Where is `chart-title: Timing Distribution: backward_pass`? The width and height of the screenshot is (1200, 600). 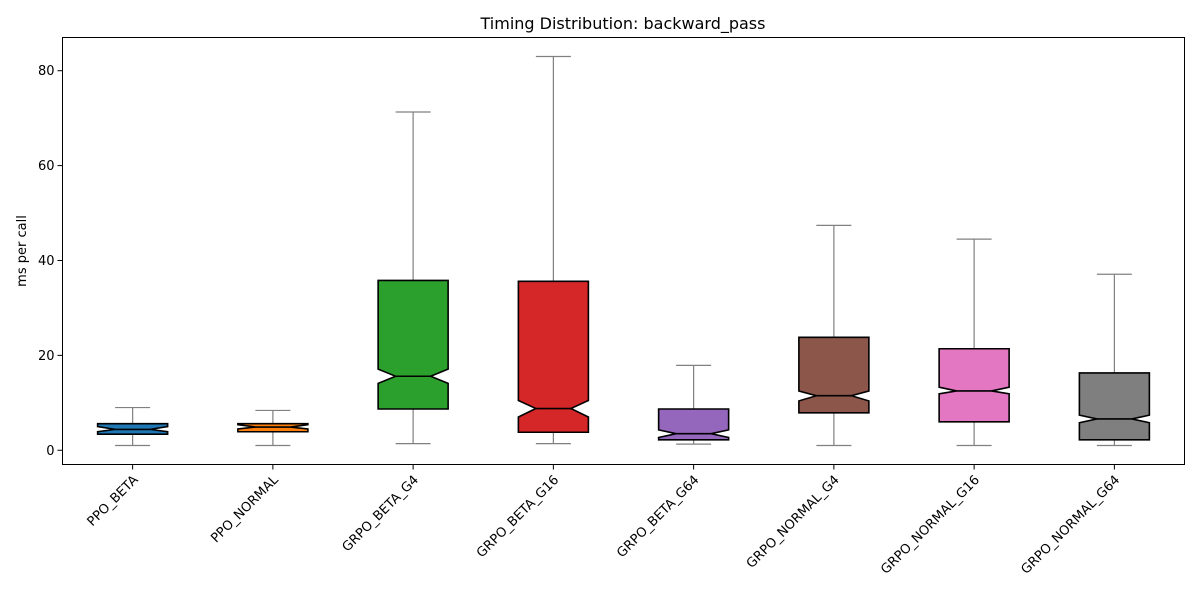 chart-title: Timing Distribution: backward_pass is located at coordinates (623, 24).